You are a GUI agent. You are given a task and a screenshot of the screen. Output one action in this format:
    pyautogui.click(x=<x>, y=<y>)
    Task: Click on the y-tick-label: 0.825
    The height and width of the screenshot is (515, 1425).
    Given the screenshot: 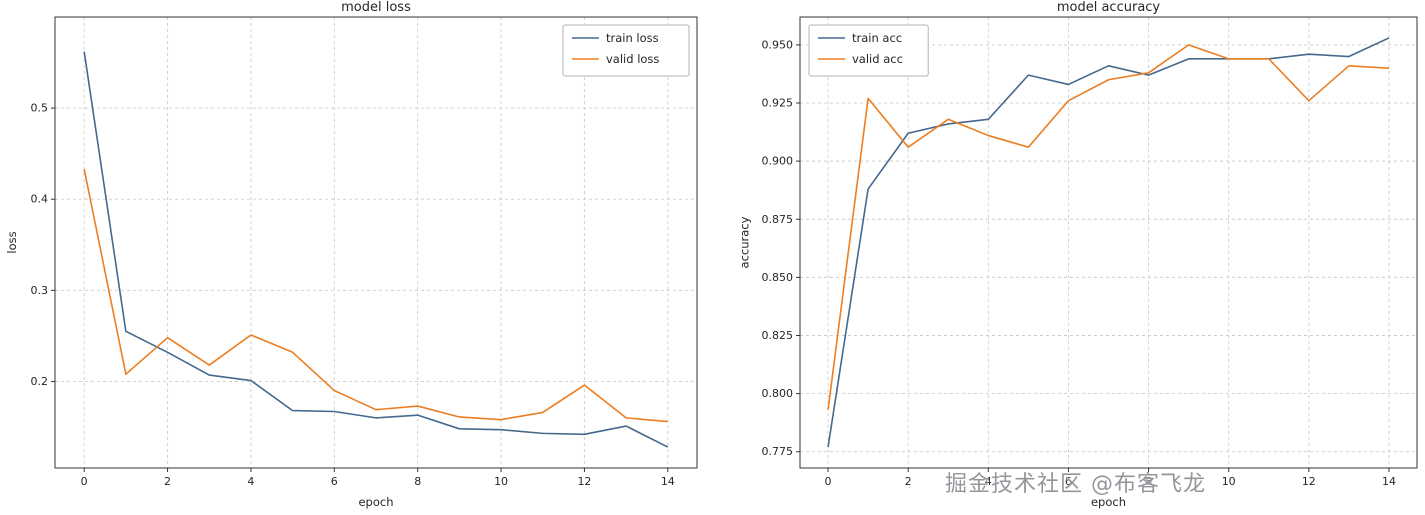 What is the action you would take?
    pyautogui.click(x=778, y=335)
    